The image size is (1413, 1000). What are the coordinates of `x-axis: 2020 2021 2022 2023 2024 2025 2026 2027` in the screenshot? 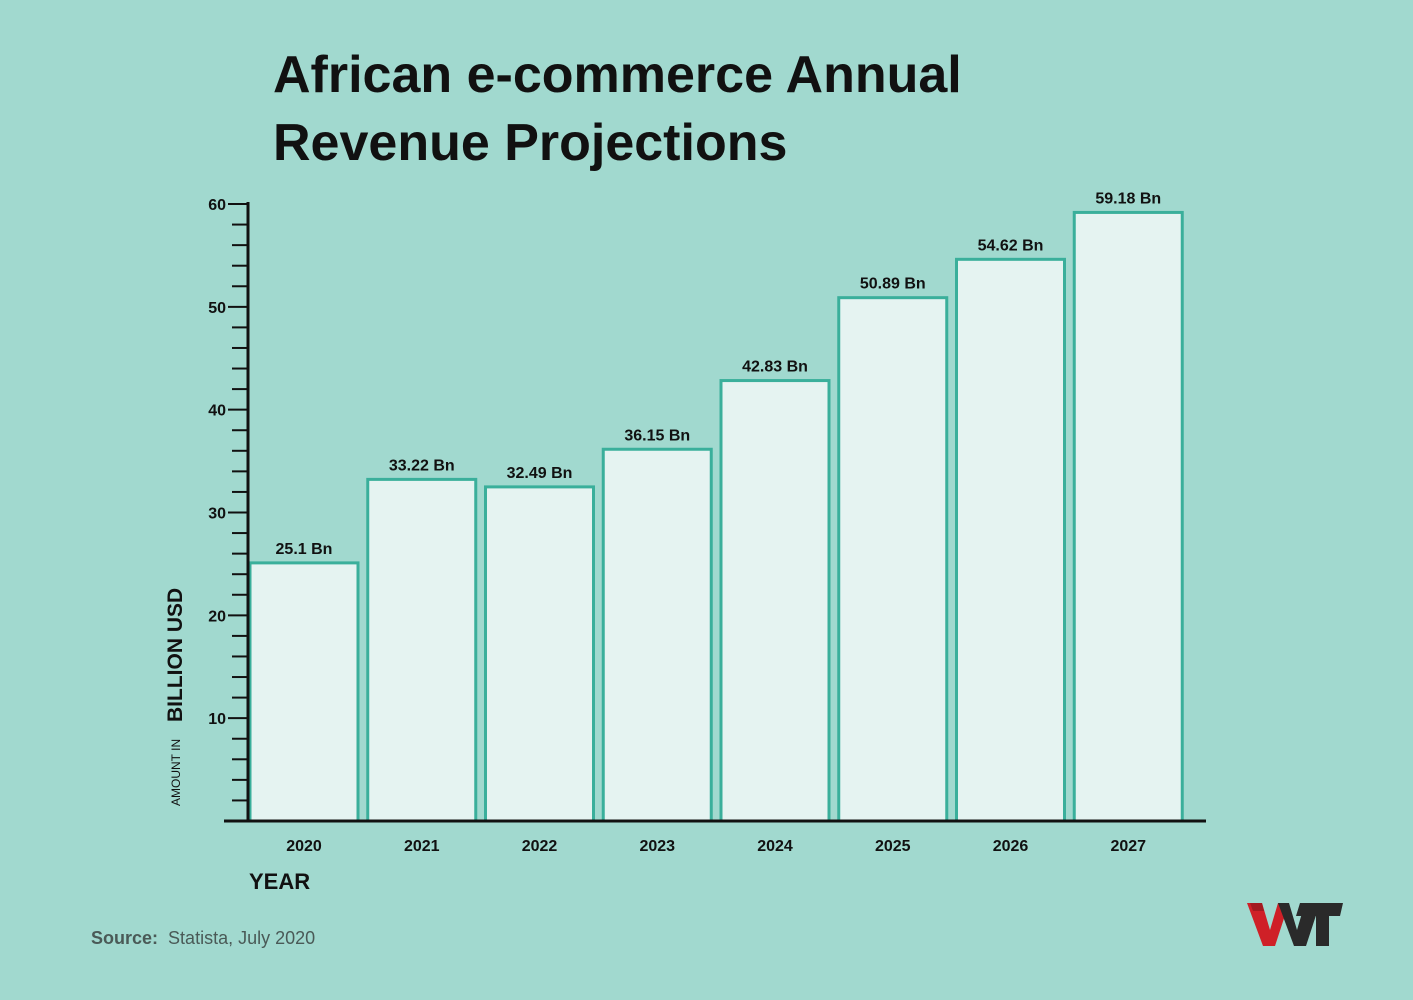 It's located at (715, 837).